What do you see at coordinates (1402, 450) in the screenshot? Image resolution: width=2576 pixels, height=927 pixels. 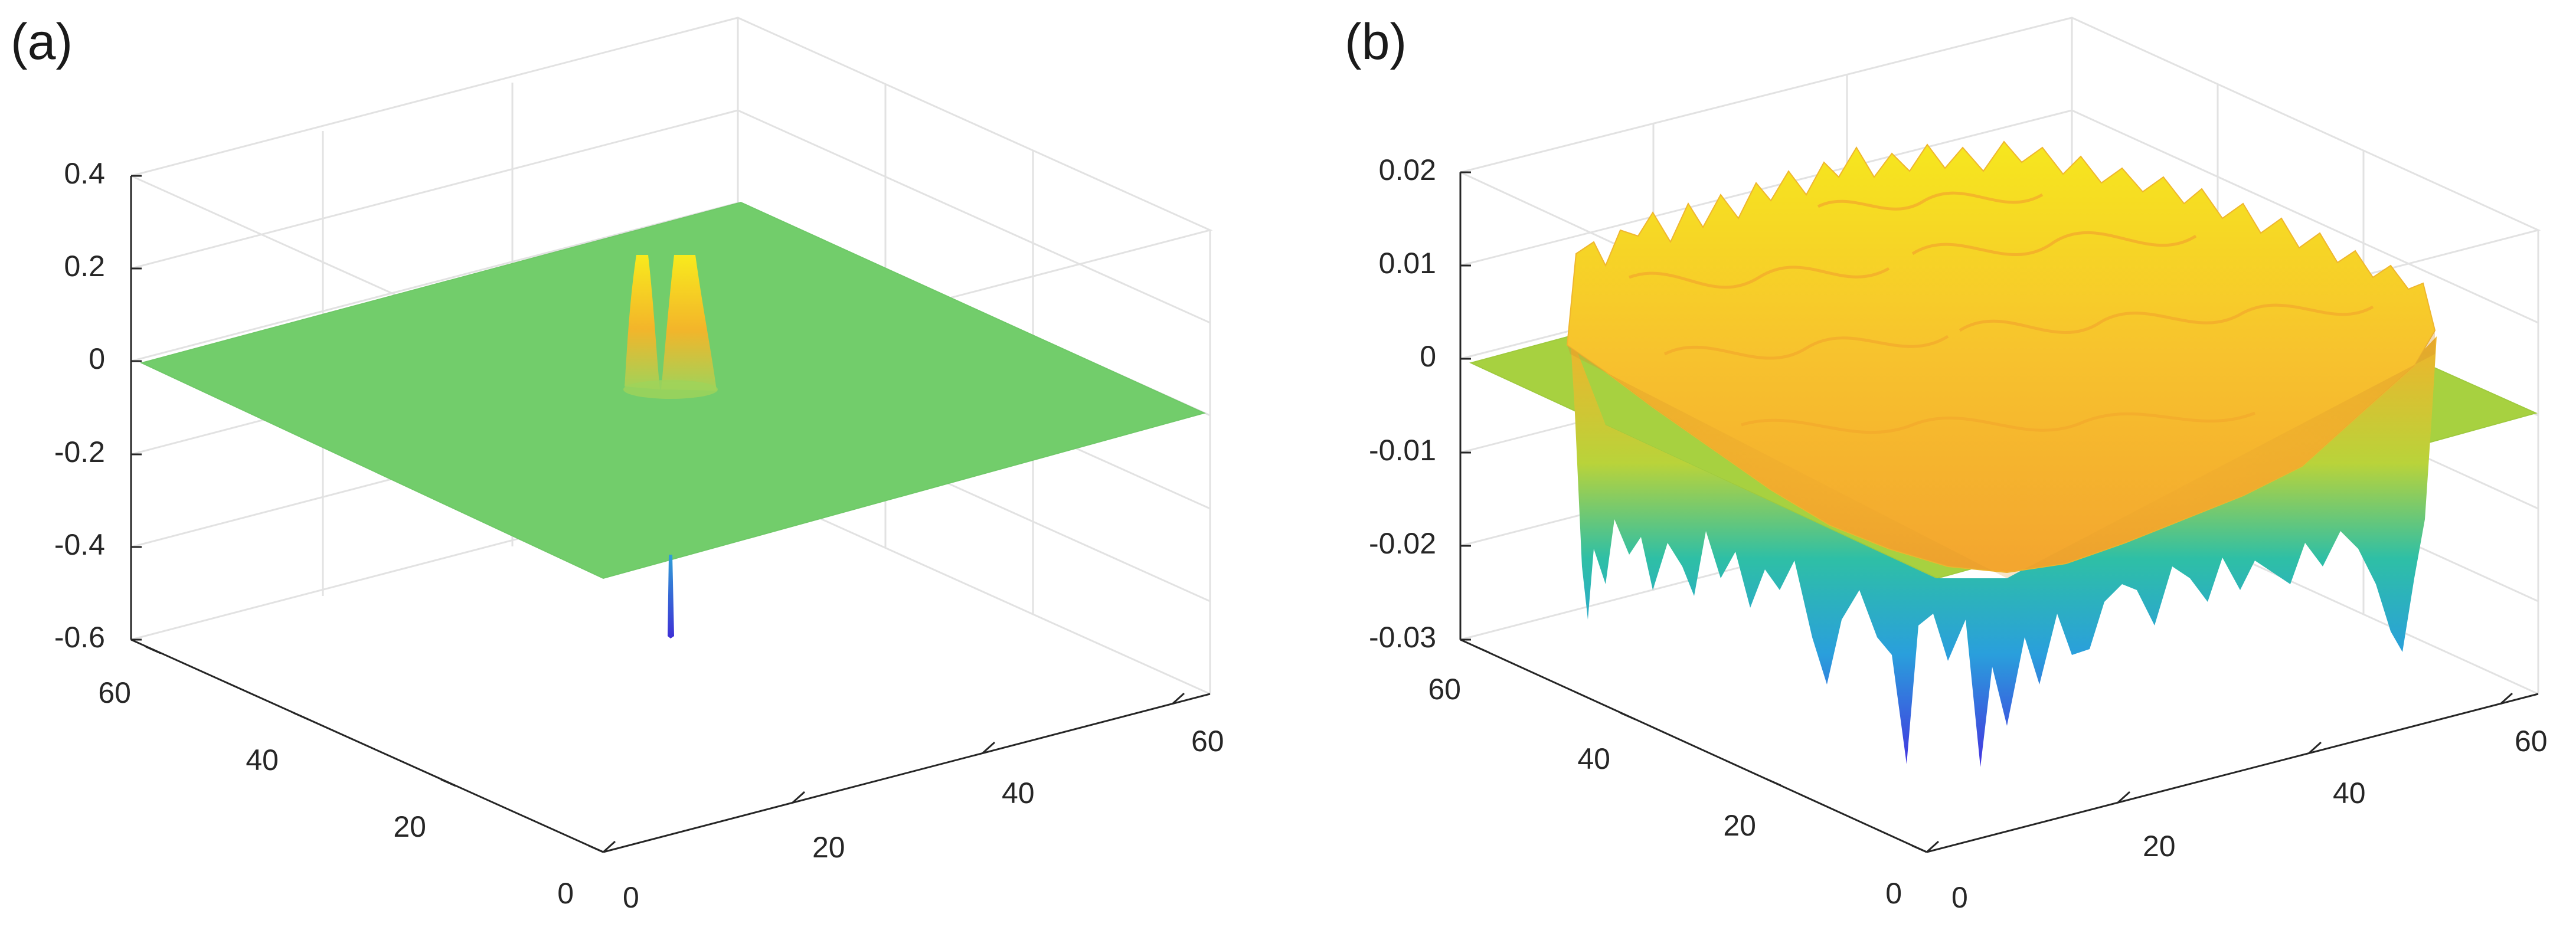 I see `z-tick-label: -0.01` at bounding box center [1402, 450].